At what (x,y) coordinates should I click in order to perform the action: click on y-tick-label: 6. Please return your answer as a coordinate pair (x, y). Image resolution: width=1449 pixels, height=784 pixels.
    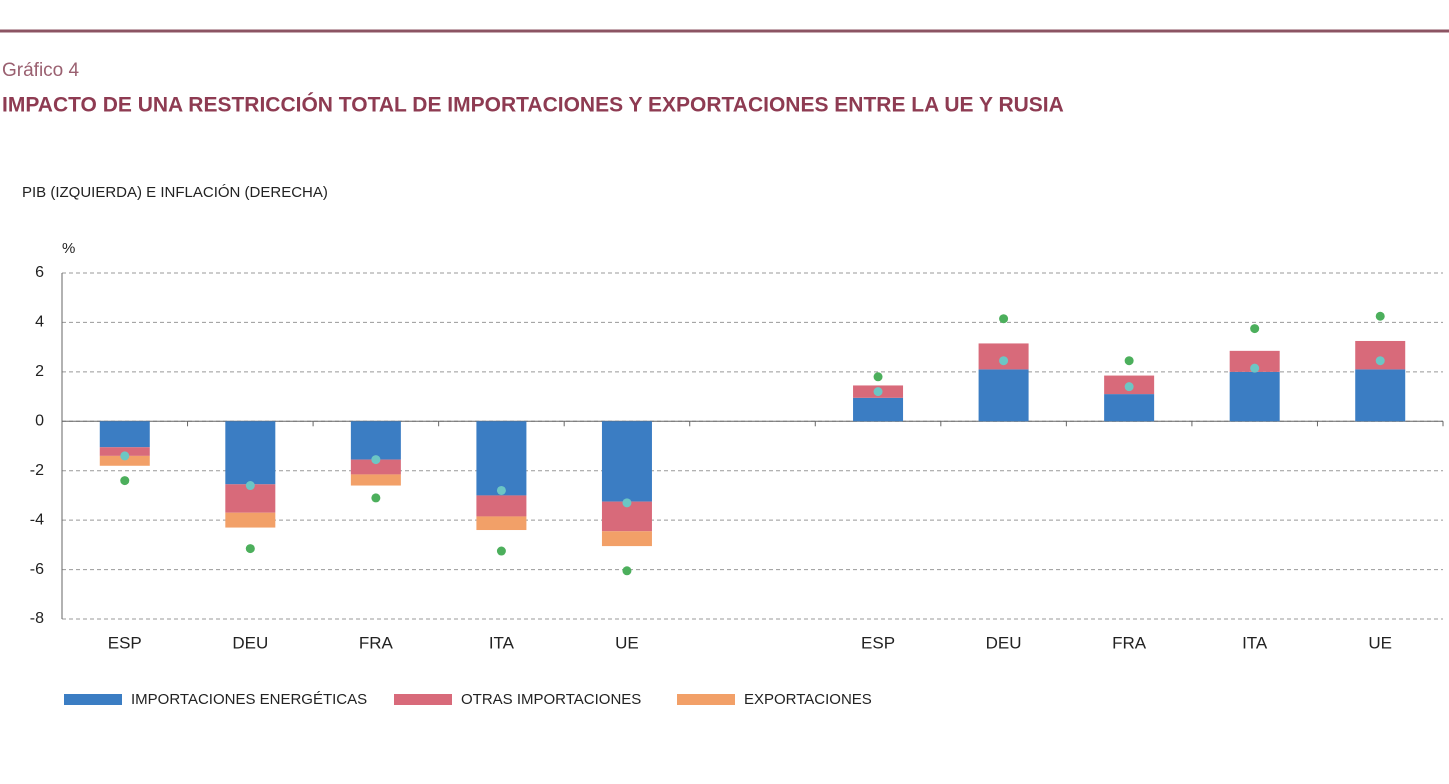
    Looking at the image, I should click on (39, 272).